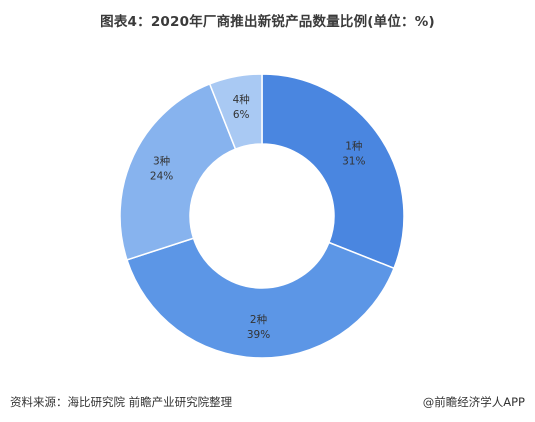  I want to click on slice-category-label-4: 4种, so click(241, 99).